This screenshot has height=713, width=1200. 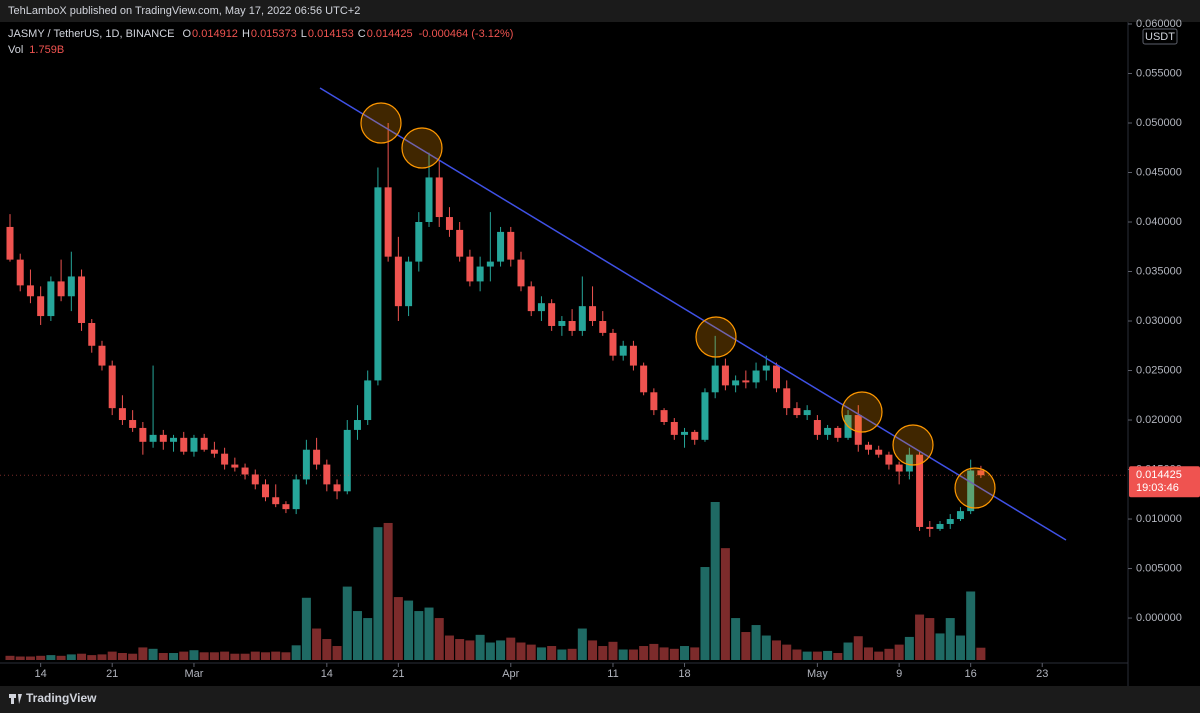 I want to click on legend-key: L, so click(x=304, y=34).